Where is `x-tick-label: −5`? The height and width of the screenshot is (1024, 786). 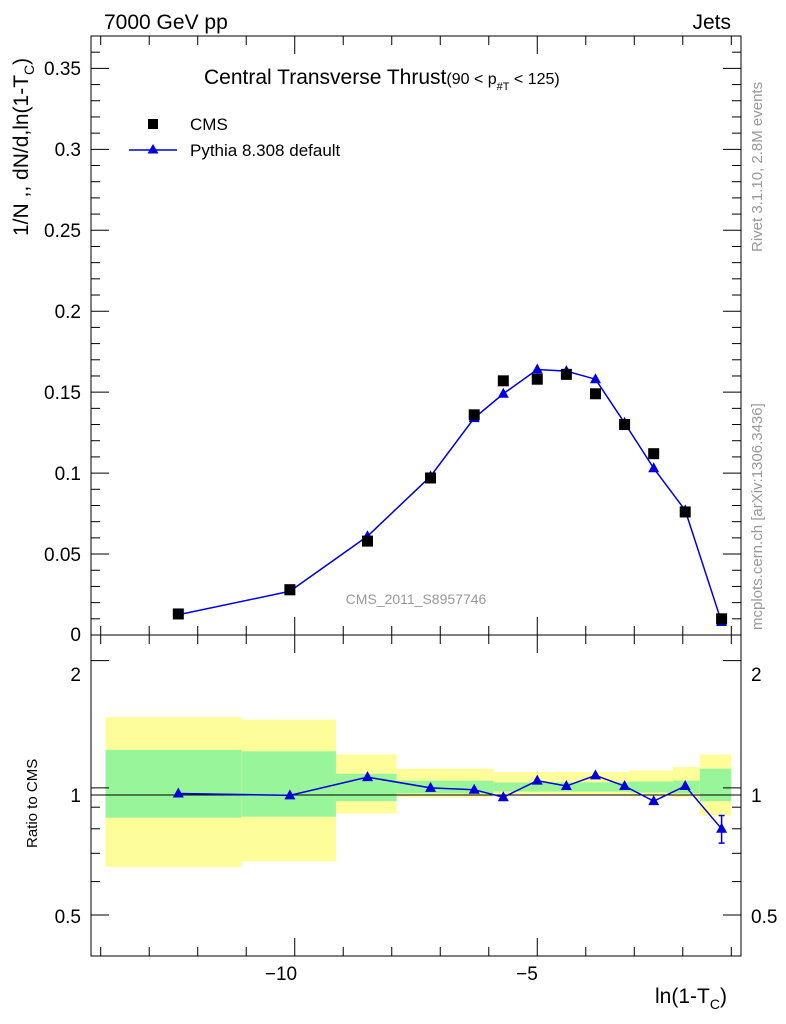
x-tick-label: −5 is located at coordinates (527, 974).